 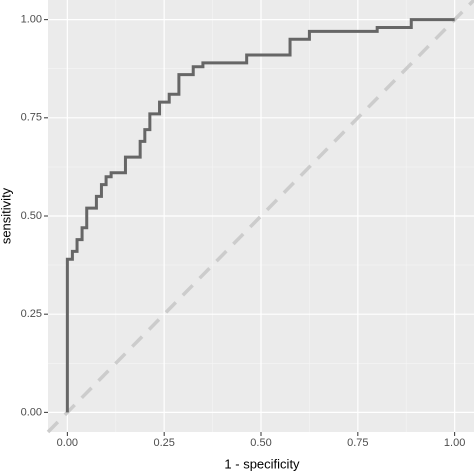 What do you see at coordinates (163, 443) in the screenshot?
I see `x-tick-label: 0.25` at bounding box center [163, 443].